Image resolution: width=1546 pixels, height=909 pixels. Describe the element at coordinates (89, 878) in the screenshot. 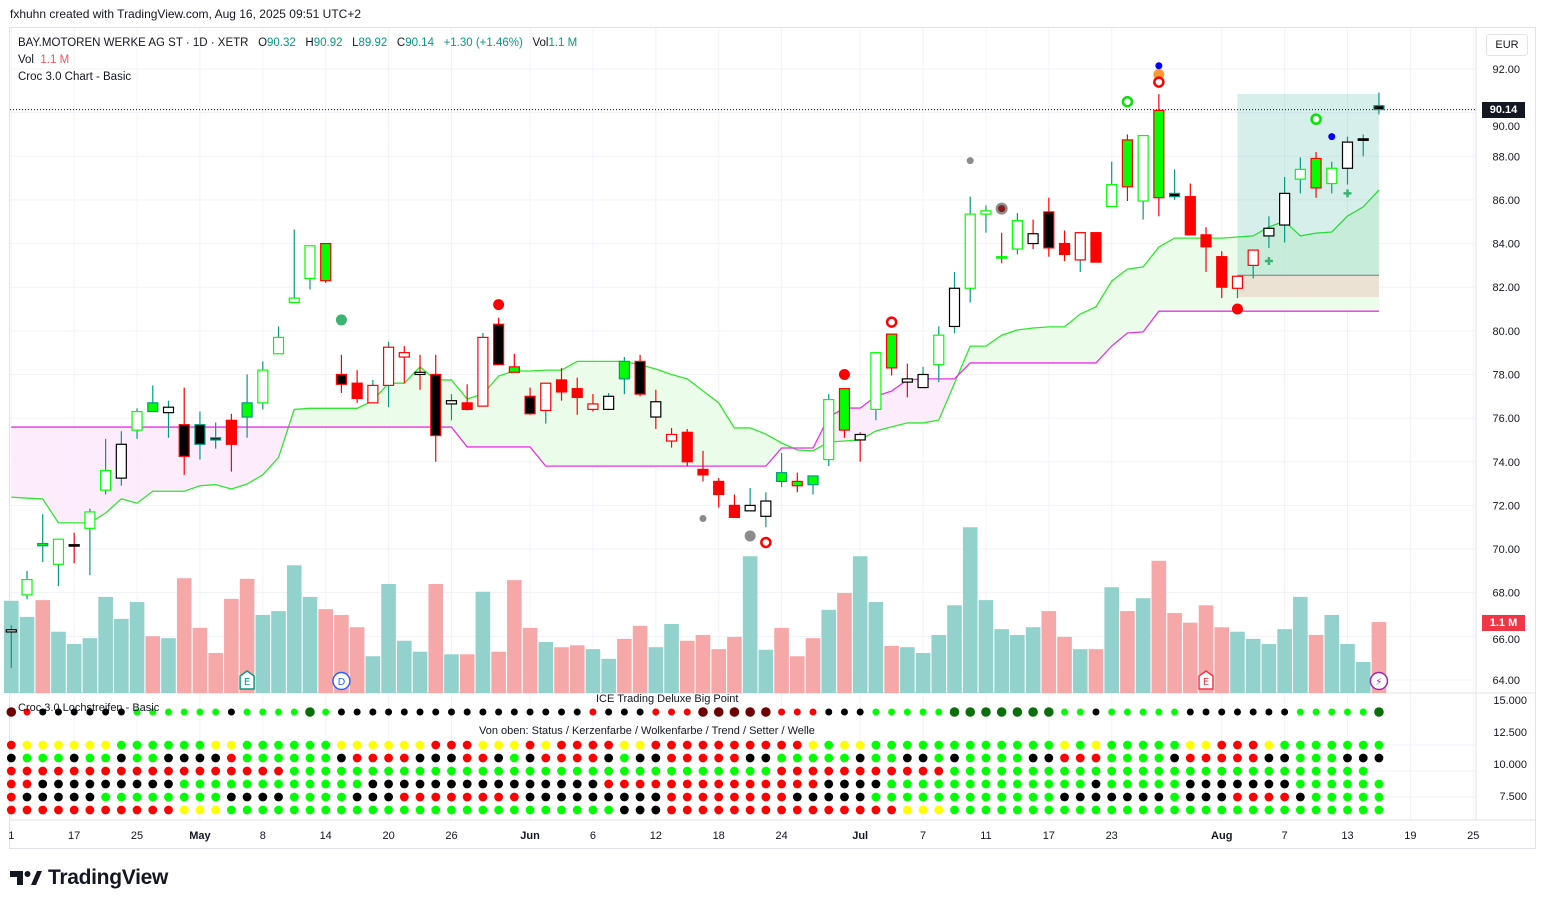

I see `tradingview-logo: TradingView` at that location.